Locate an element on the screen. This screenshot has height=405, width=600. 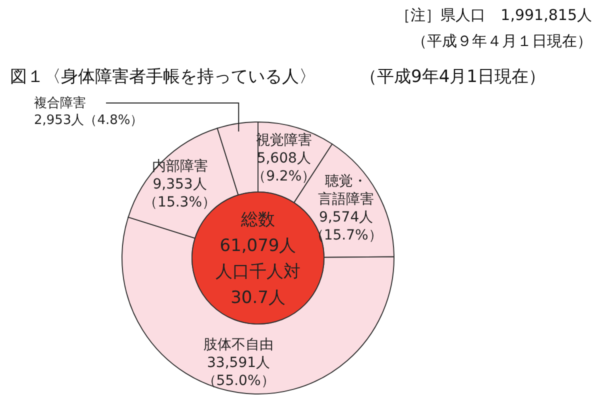
text: 人口千人対 is located at coordinates (258, 272).